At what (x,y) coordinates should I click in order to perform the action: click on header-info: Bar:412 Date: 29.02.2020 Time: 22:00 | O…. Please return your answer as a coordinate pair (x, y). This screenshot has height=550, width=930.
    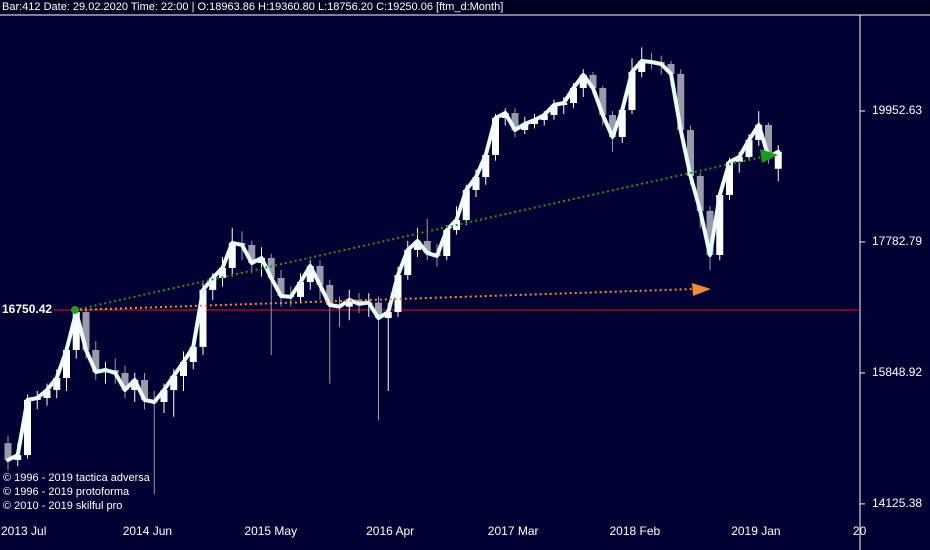
    Looking at the image, I should click on (252, 7).